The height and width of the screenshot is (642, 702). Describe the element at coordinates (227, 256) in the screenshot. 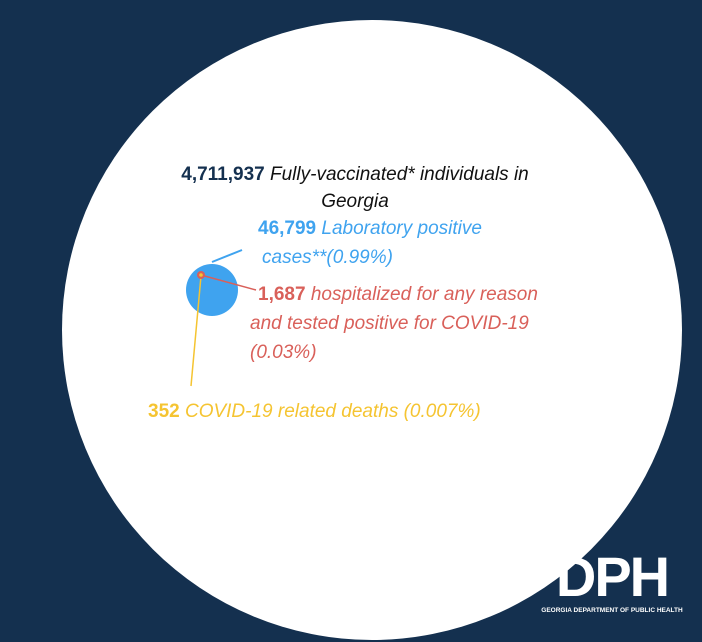

I see `cases-leader` at that location.